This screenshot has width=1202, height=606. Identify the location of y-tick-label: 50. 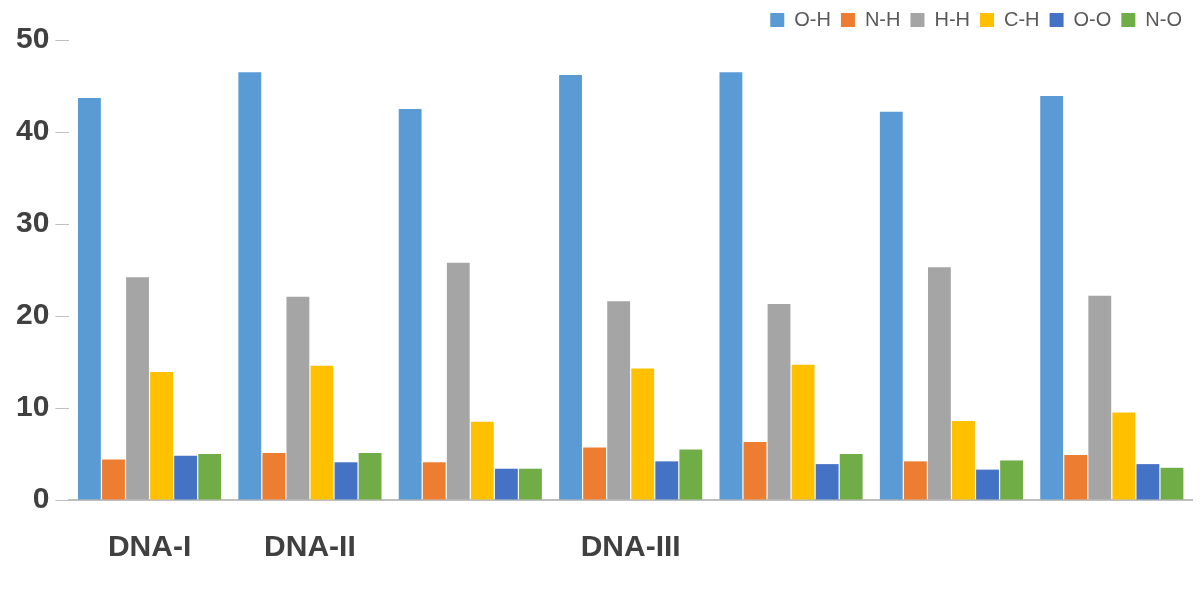
(32, 38).